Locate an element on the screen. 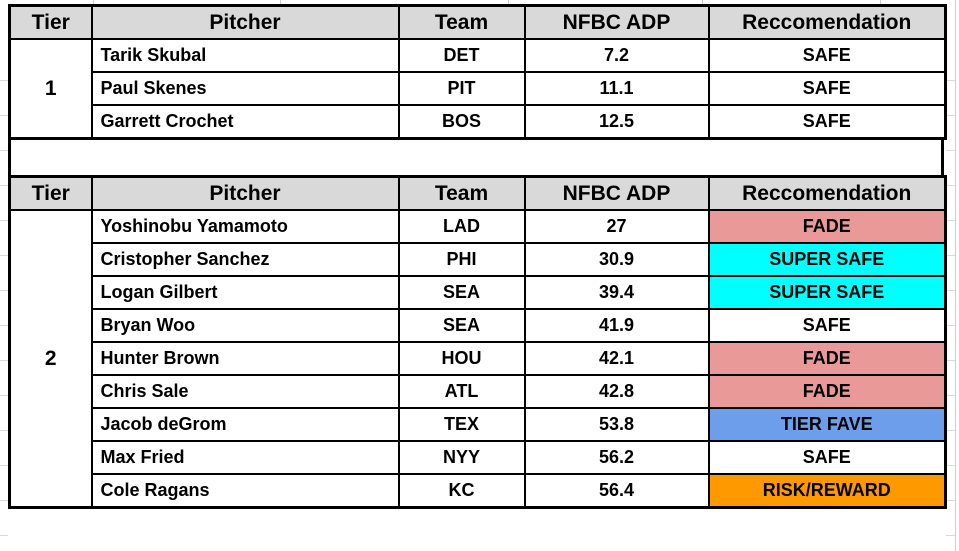  adp-cell: 42.8 is located at coordinates (616, 391).